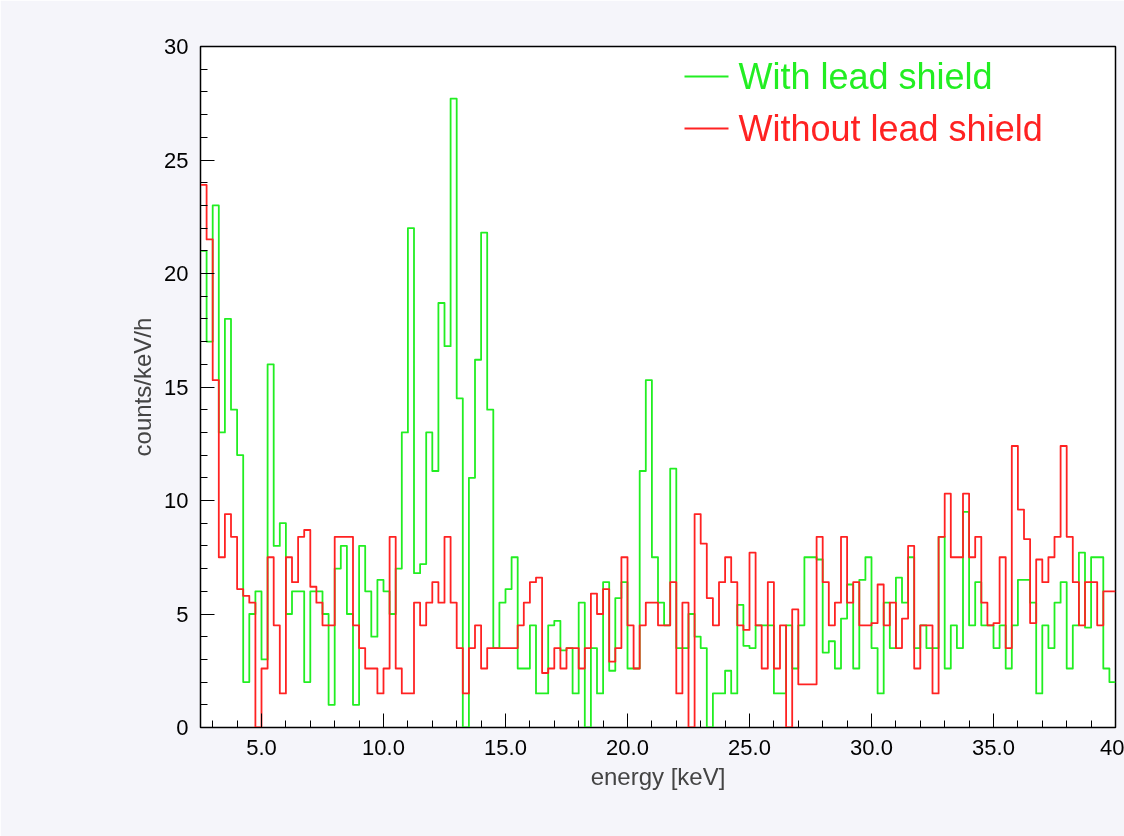 The width and height of the screenshot is (1124, 836). What do you see at coordinates (176, 387) in the screenshot?
I see `y-tick-label: 15` at bounding box center [176, 387].